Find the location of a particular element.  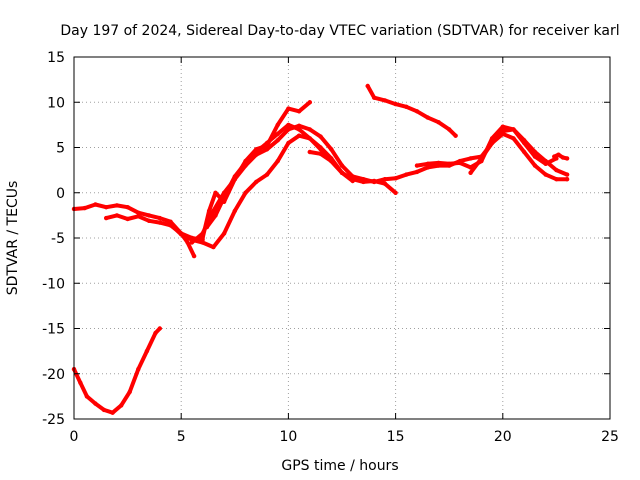

x-tick-label: 25 is located at coordinates (610, 437).